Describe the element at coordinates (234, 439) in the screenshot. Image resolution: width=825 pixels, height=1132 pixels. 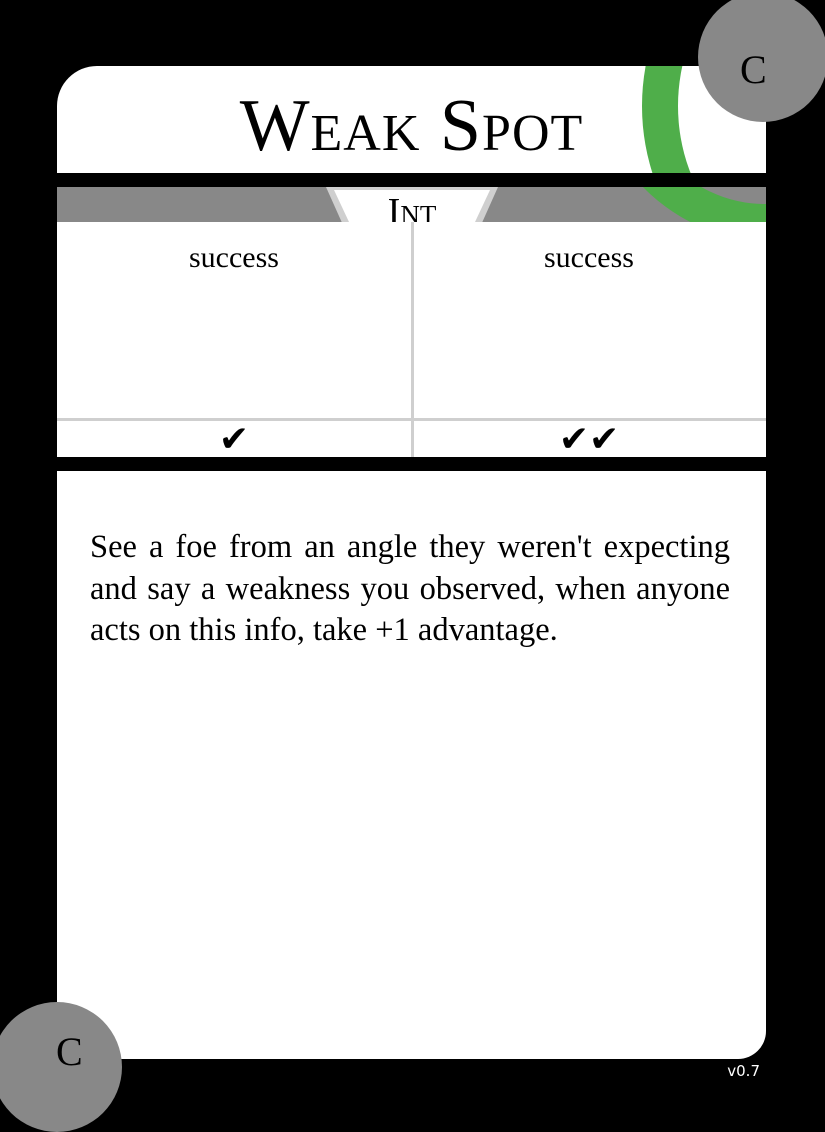
I see `check-icon: ✔` at that location.